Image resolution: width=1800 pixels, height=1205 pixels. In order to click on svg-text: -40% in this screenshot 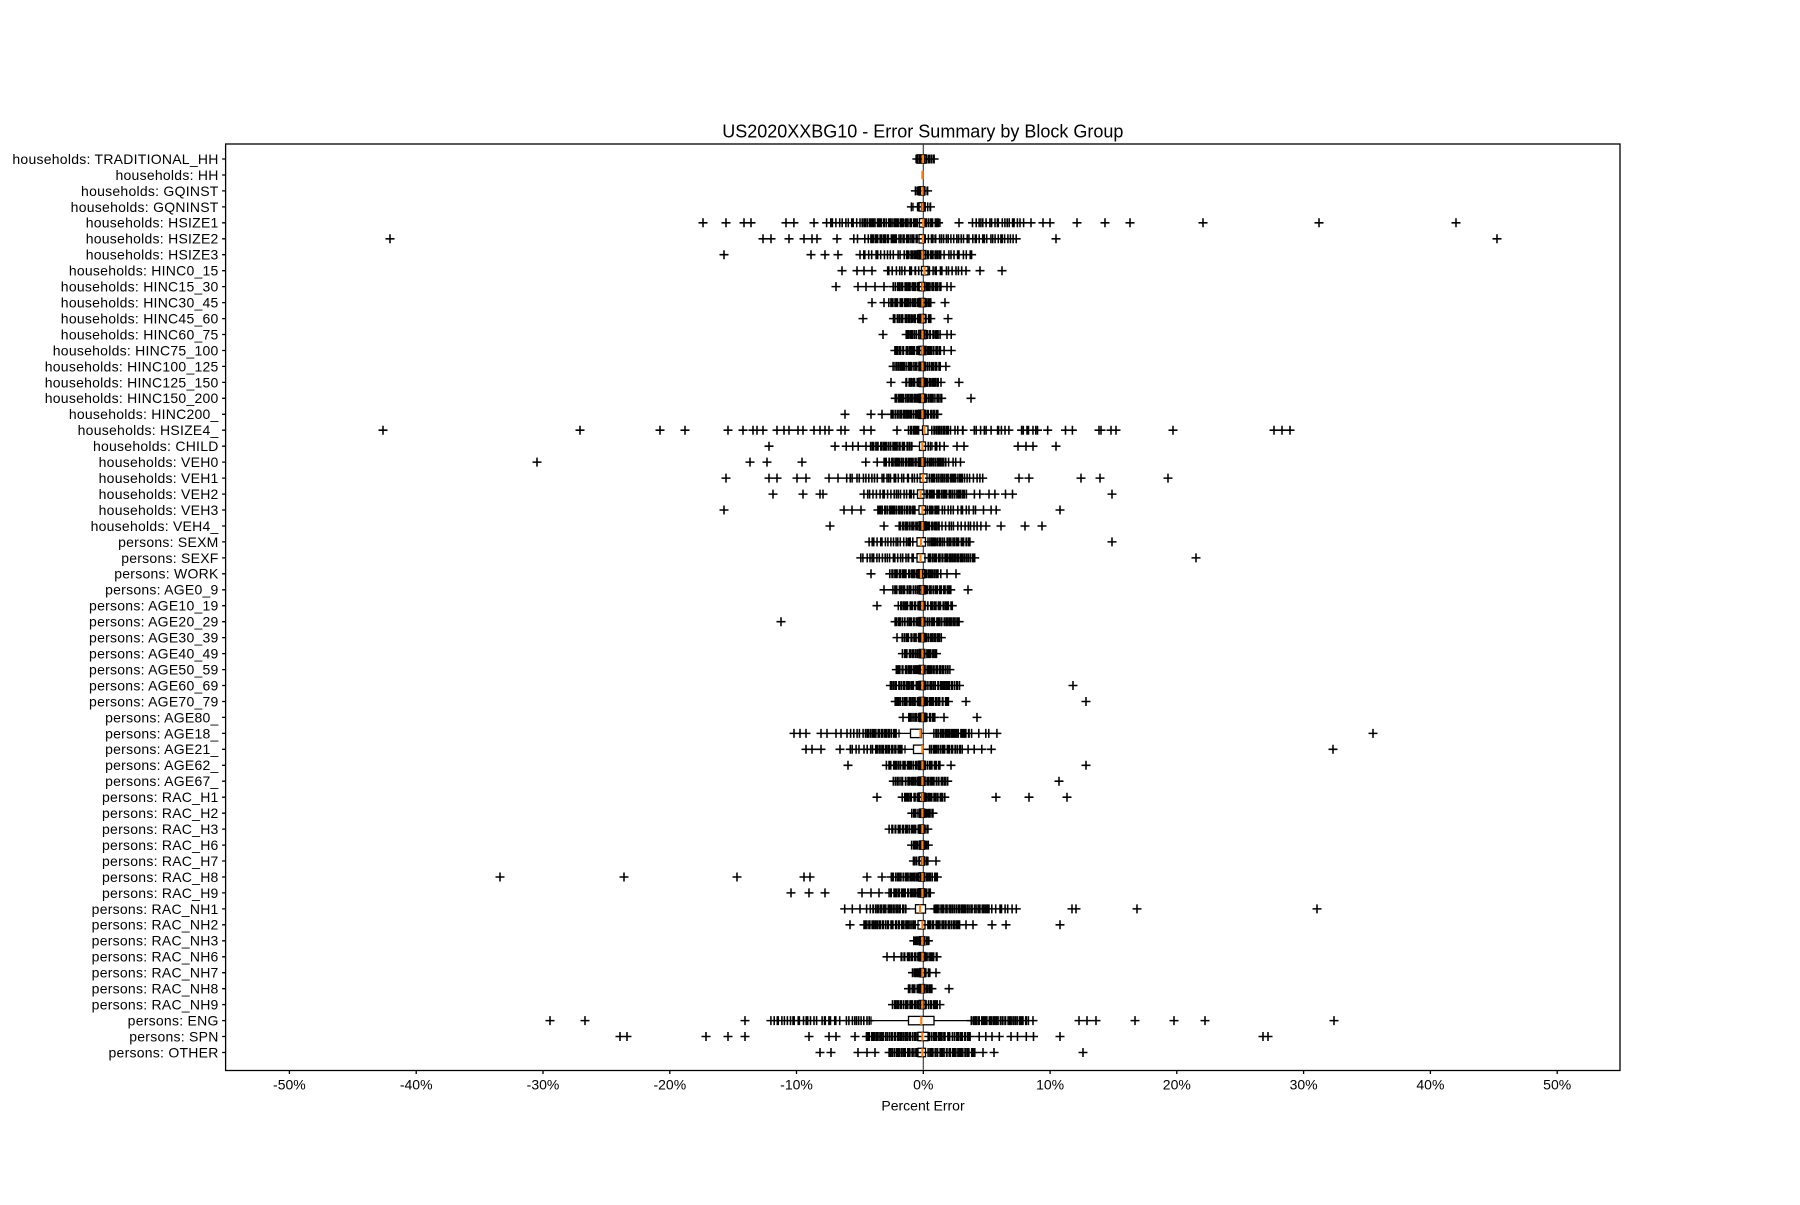, I will do `click(416, 1085)`.